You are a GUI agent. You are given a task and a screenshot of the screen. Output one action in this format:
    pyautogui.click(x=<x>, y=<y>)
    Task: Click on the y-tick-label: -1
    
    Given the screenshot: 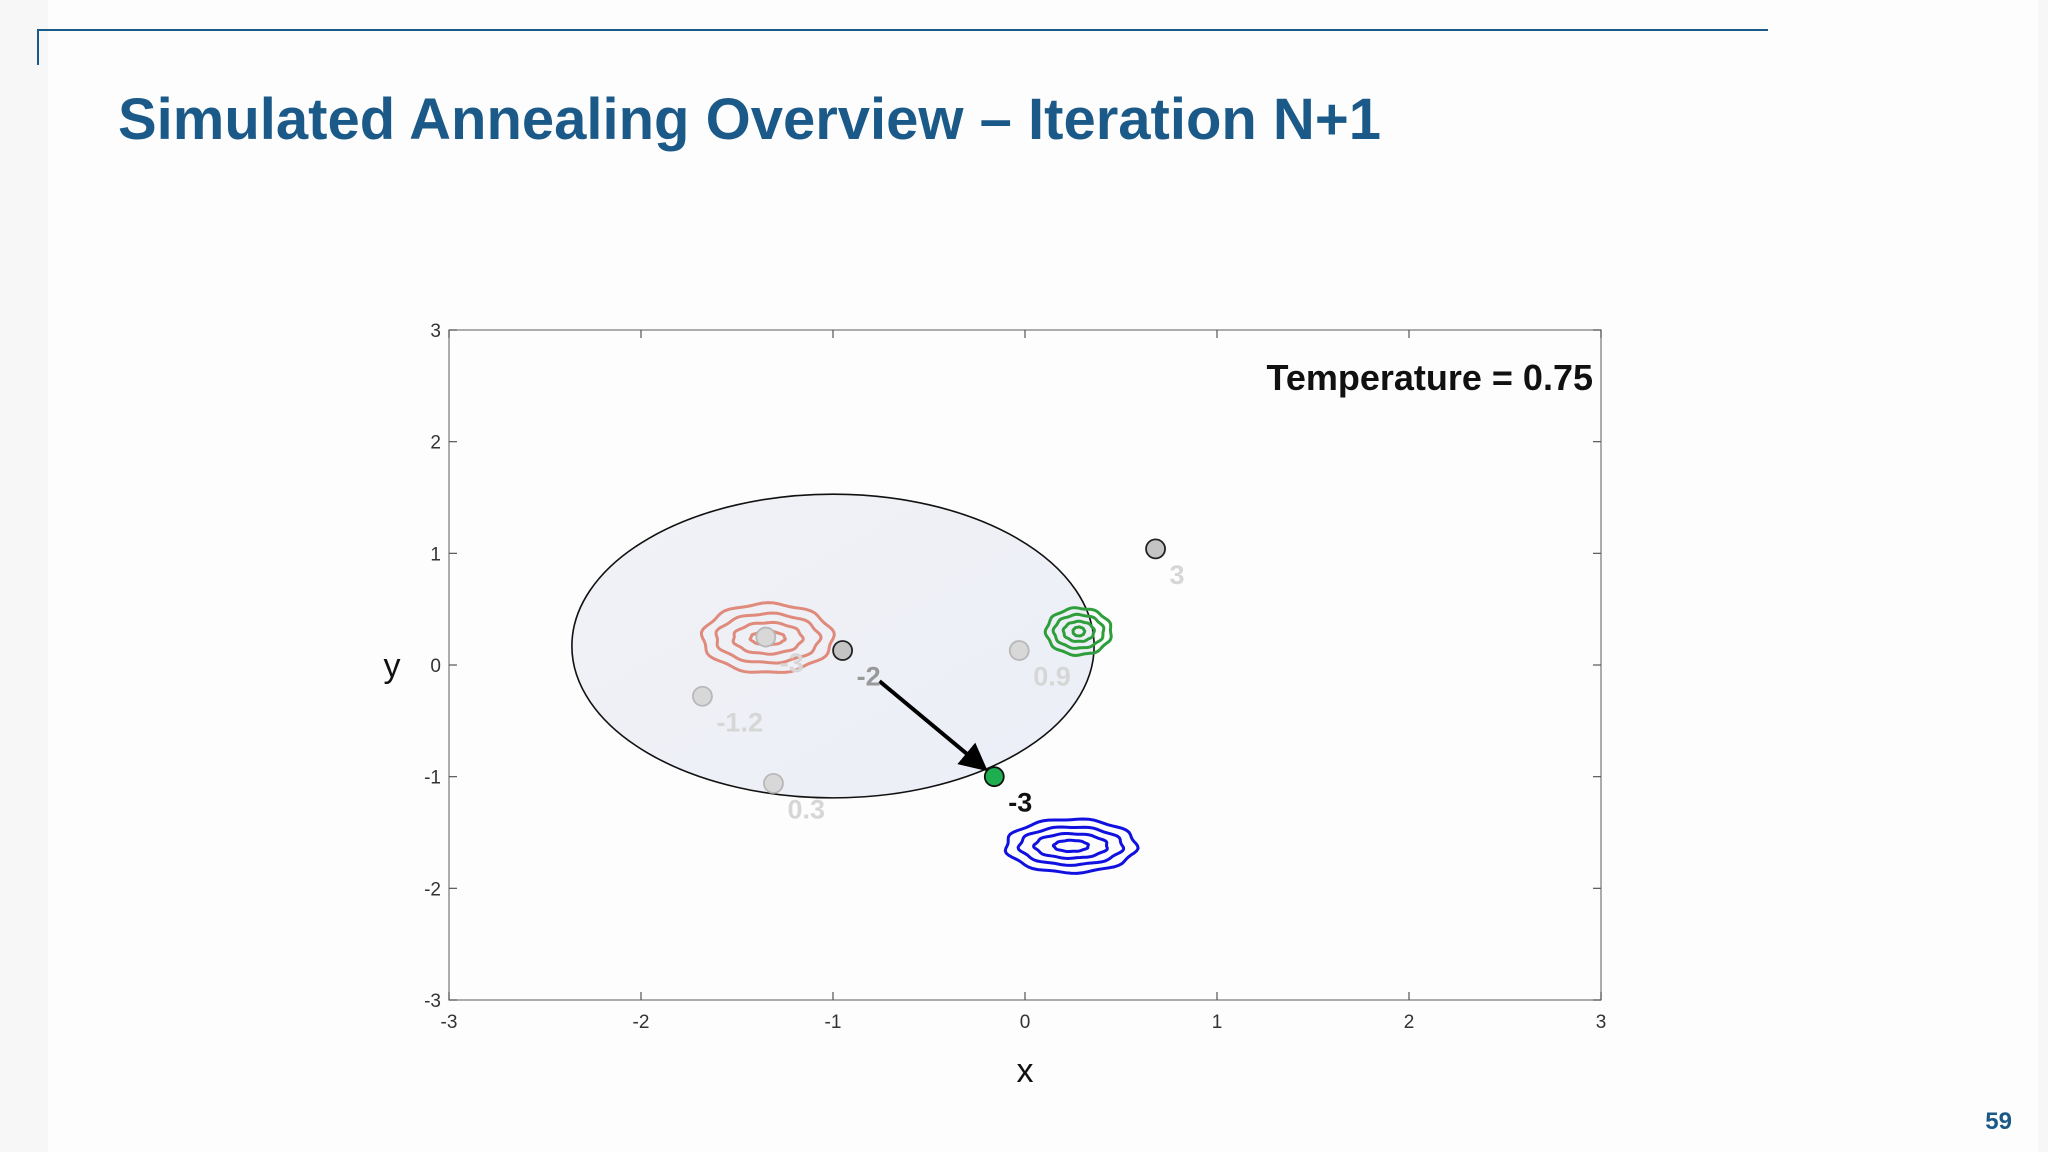 What is the action you would take?
    pyautogui.click(x=432, y=778)
    